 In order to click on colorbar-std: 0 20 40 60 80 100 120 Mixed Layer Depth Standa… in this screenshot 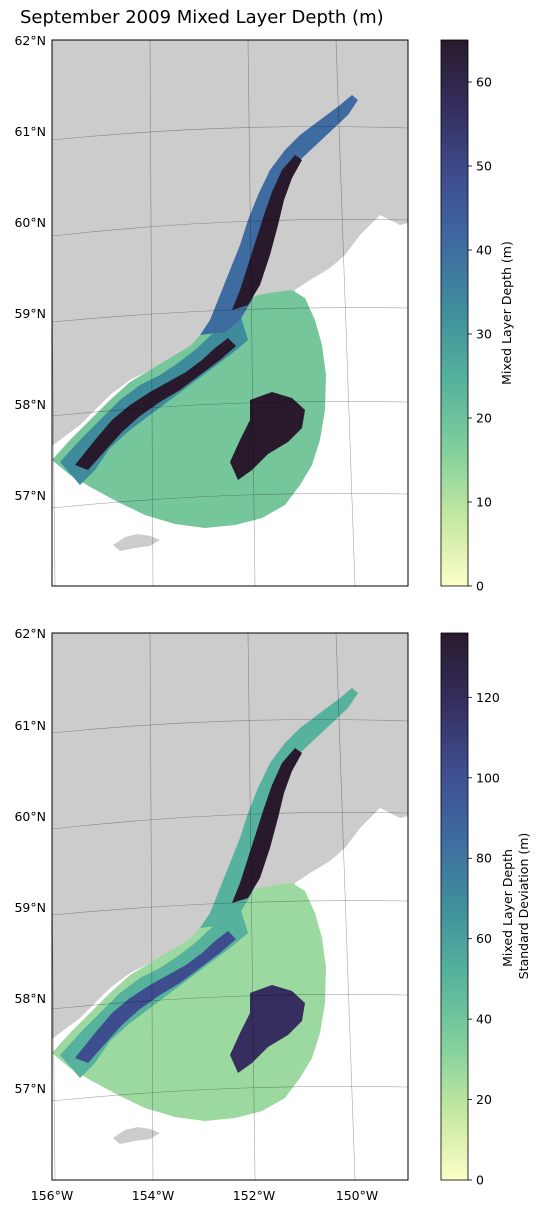, I will do `click(485, 910)`.